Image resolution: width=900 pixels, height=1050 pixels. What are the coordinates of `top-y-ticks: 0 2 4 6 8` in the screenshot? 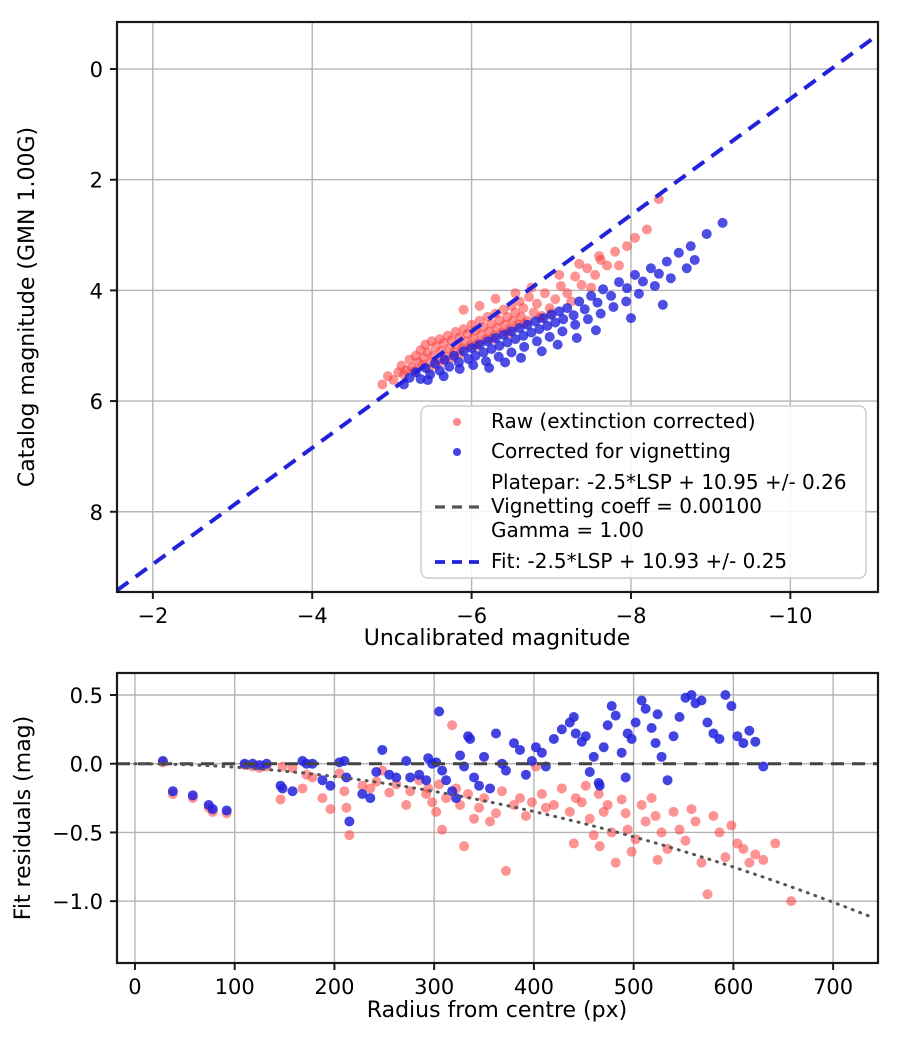 It's located at (103, 291).